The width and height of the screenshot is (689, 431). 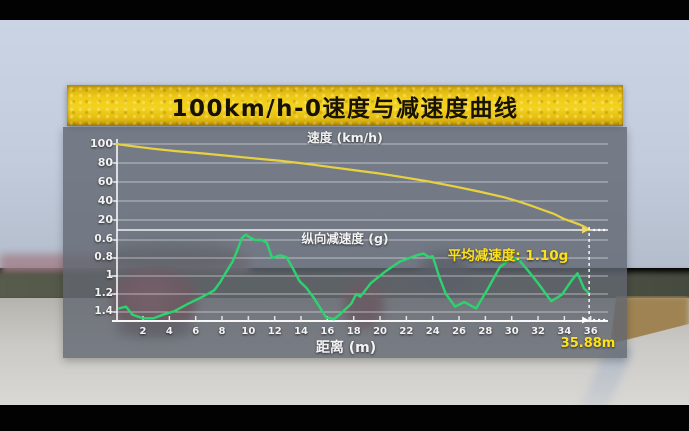 What do you see at coordinates (353, 331) in the screenshot?
I see `x-tick-label: 18` at bounding box center [353, 331].